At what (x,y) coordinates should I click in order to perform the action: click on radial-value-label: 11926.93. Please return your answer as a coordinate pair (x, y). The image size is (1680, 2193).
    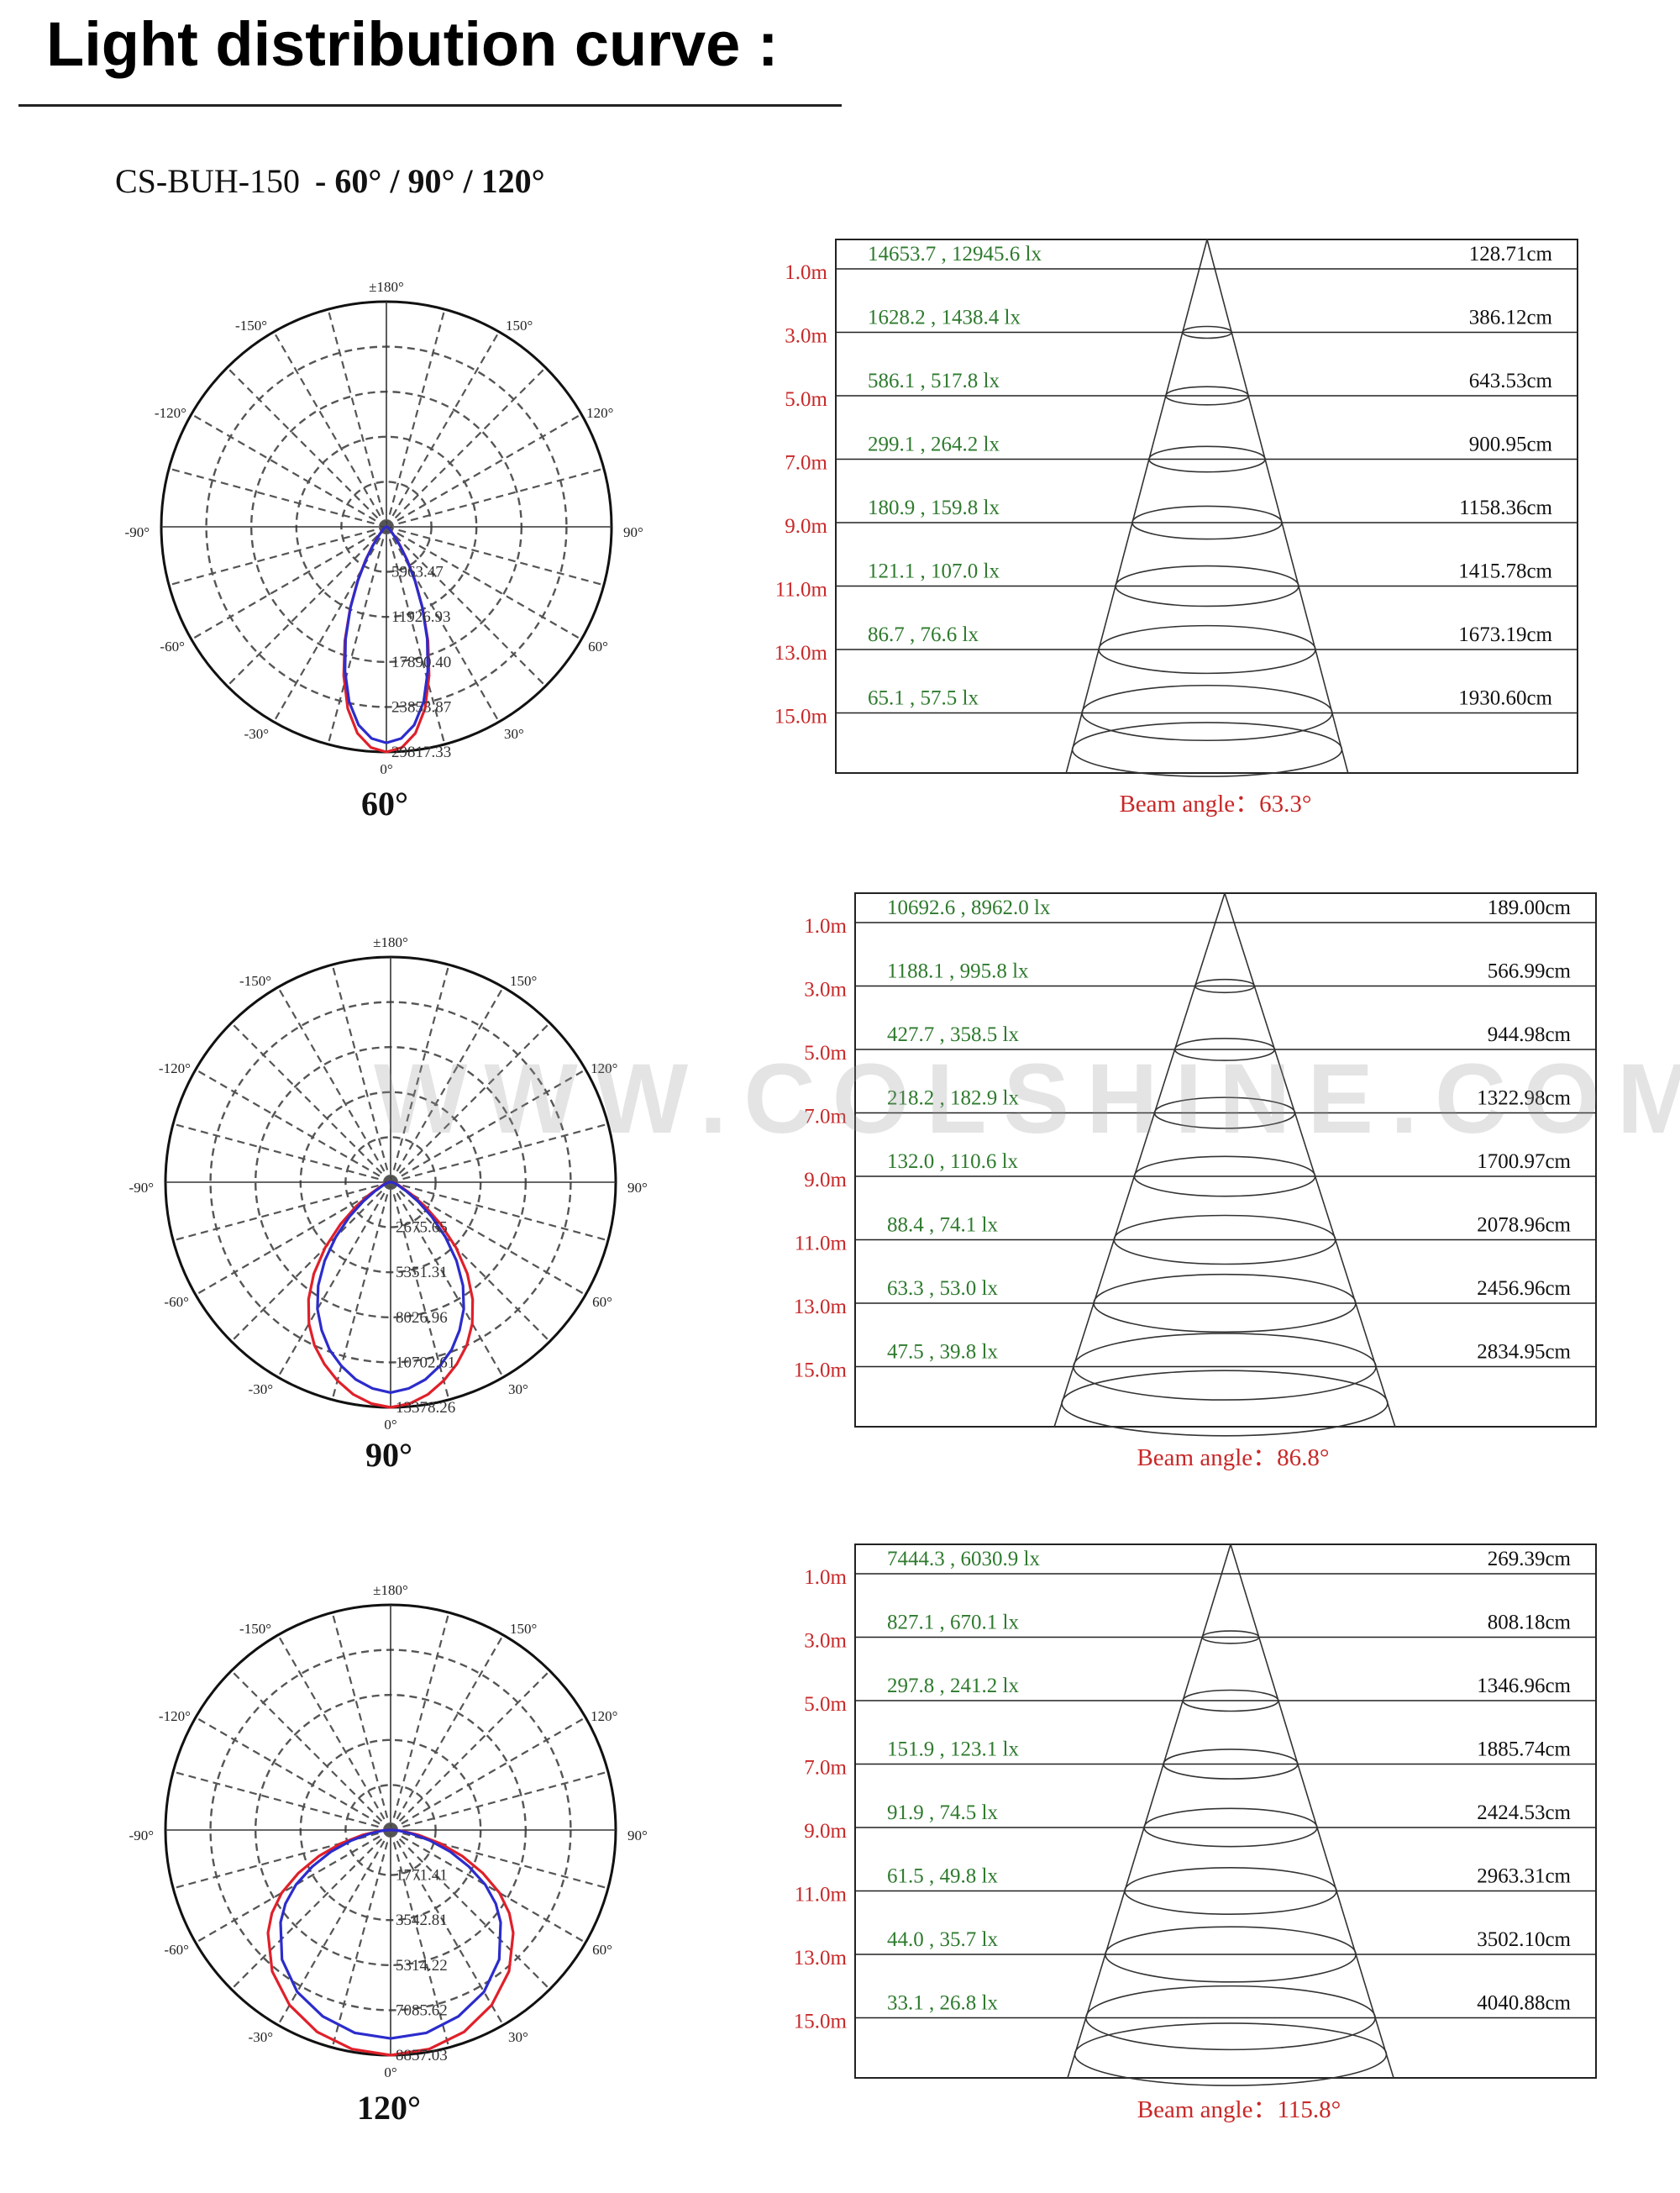
    Looking at the image, I should click on (421, 617).